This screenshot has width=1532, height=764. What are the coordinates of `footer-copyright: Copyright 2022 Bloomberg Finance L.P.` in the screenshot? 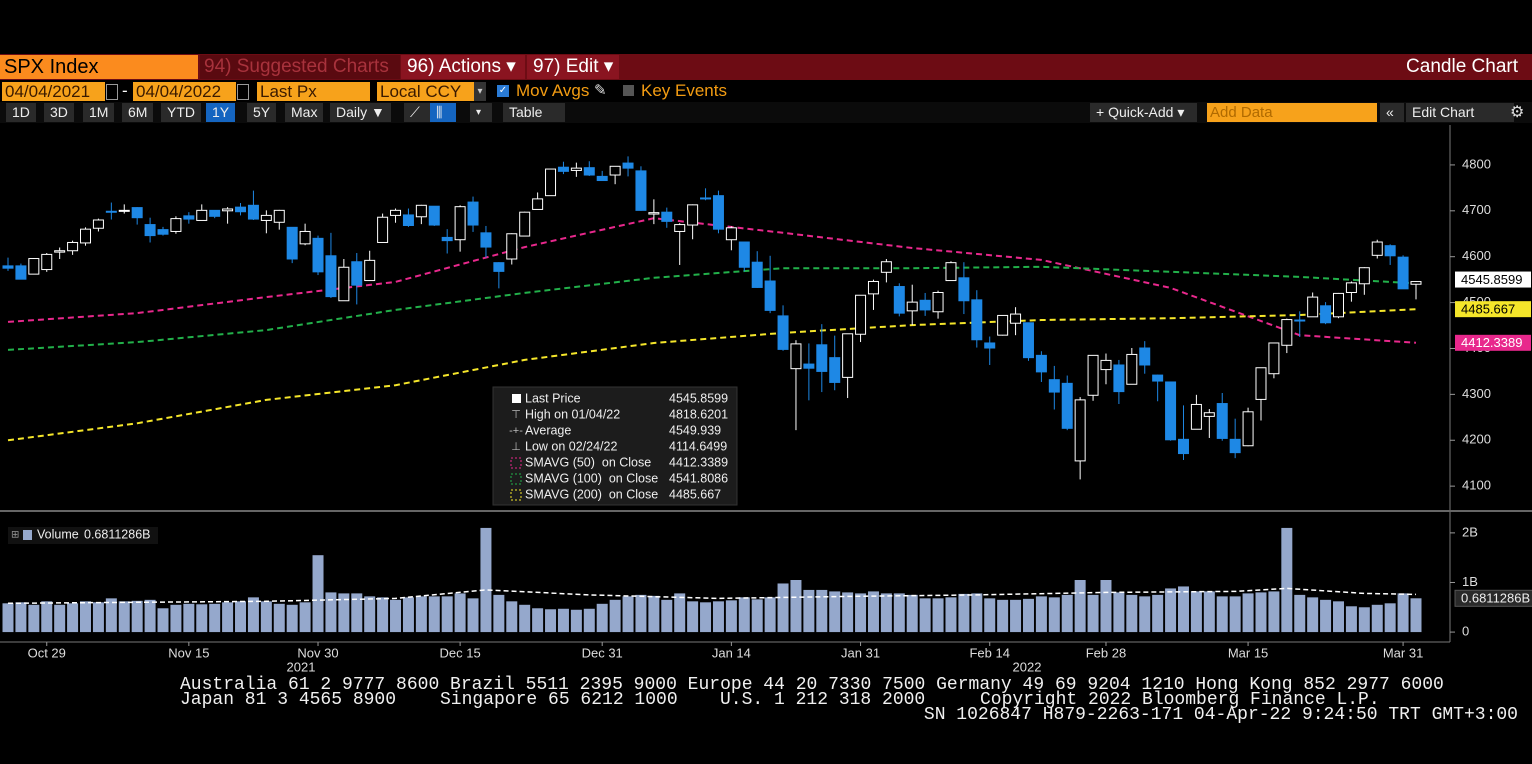 It's located at (1180, 700).